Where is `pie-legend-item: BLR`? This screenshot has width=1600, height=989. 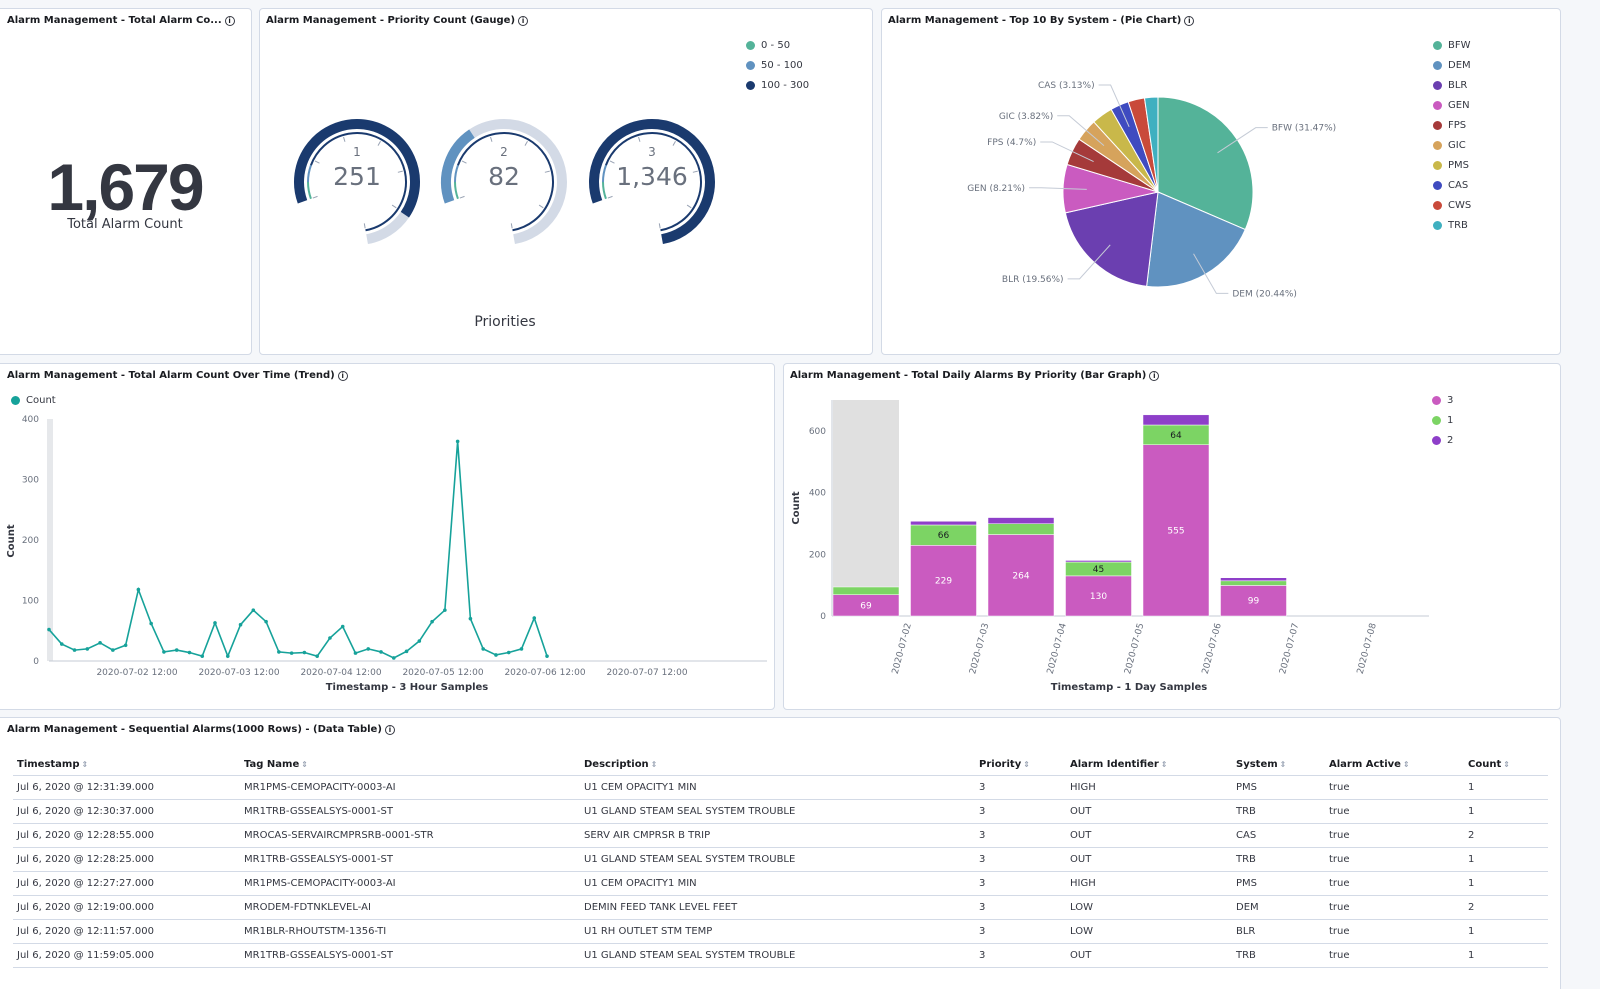 pie-legend-item: BLR is located at coordinates (1452, 85).